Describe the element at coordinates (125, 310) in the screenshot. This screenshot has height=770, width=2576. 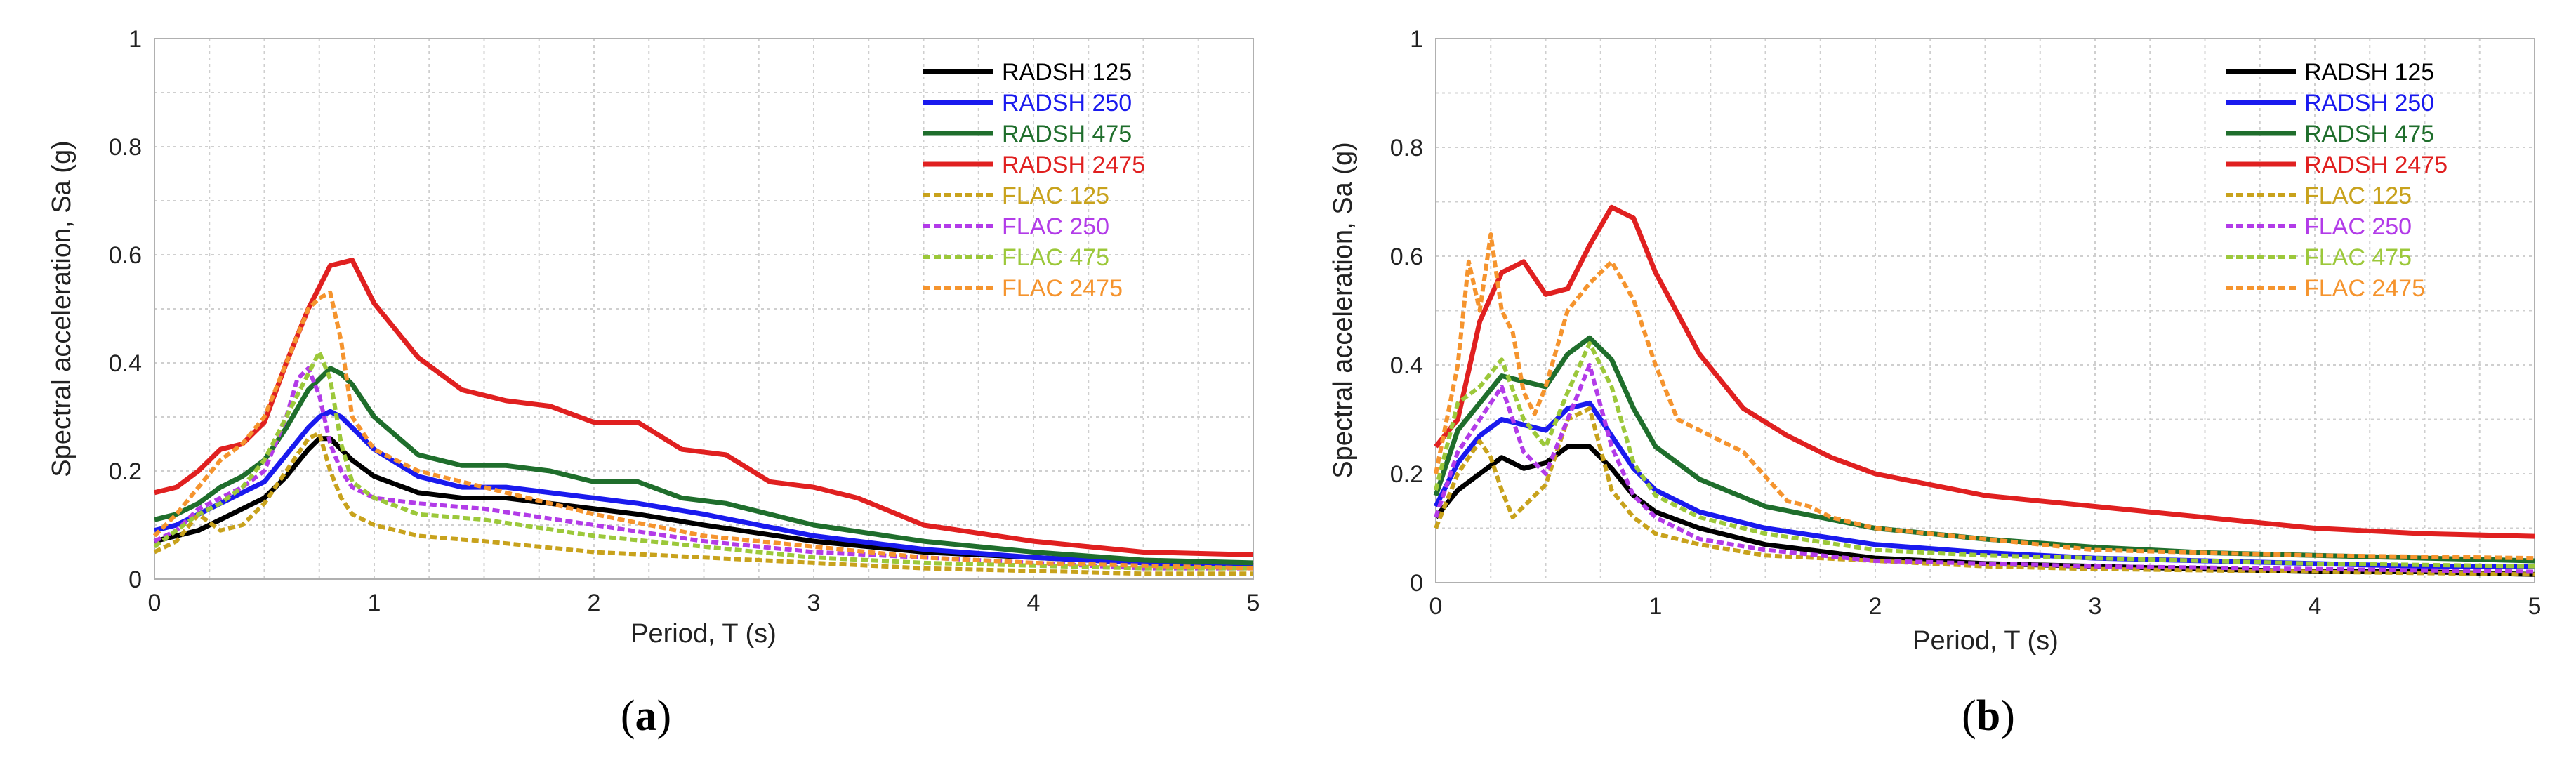
I see `y-tick-labels-a: 0 0.2 0.4 0.6 0.8 1` at that location.